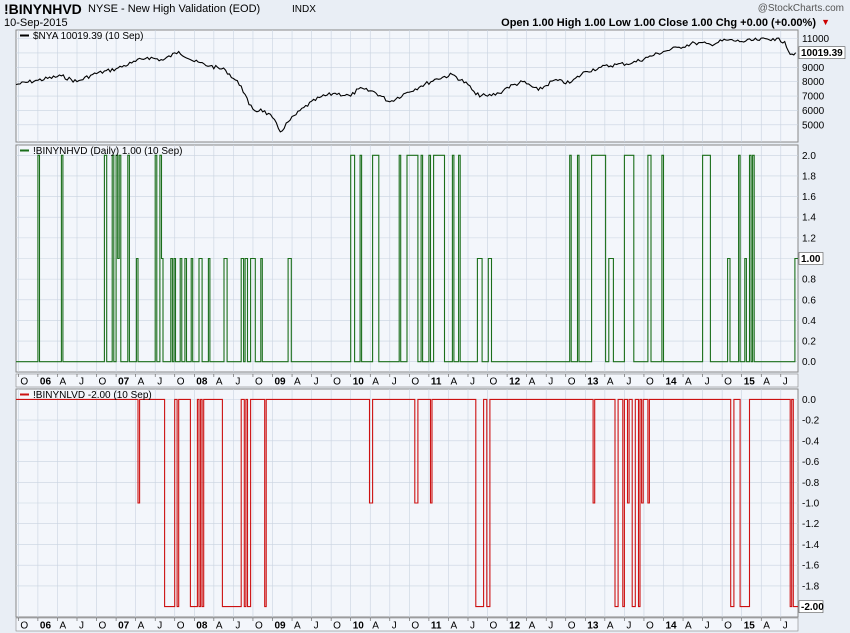  Describe the element at coordinates (707, 382) in the screenshot. I see `upper-x-label-35: J` at that location.